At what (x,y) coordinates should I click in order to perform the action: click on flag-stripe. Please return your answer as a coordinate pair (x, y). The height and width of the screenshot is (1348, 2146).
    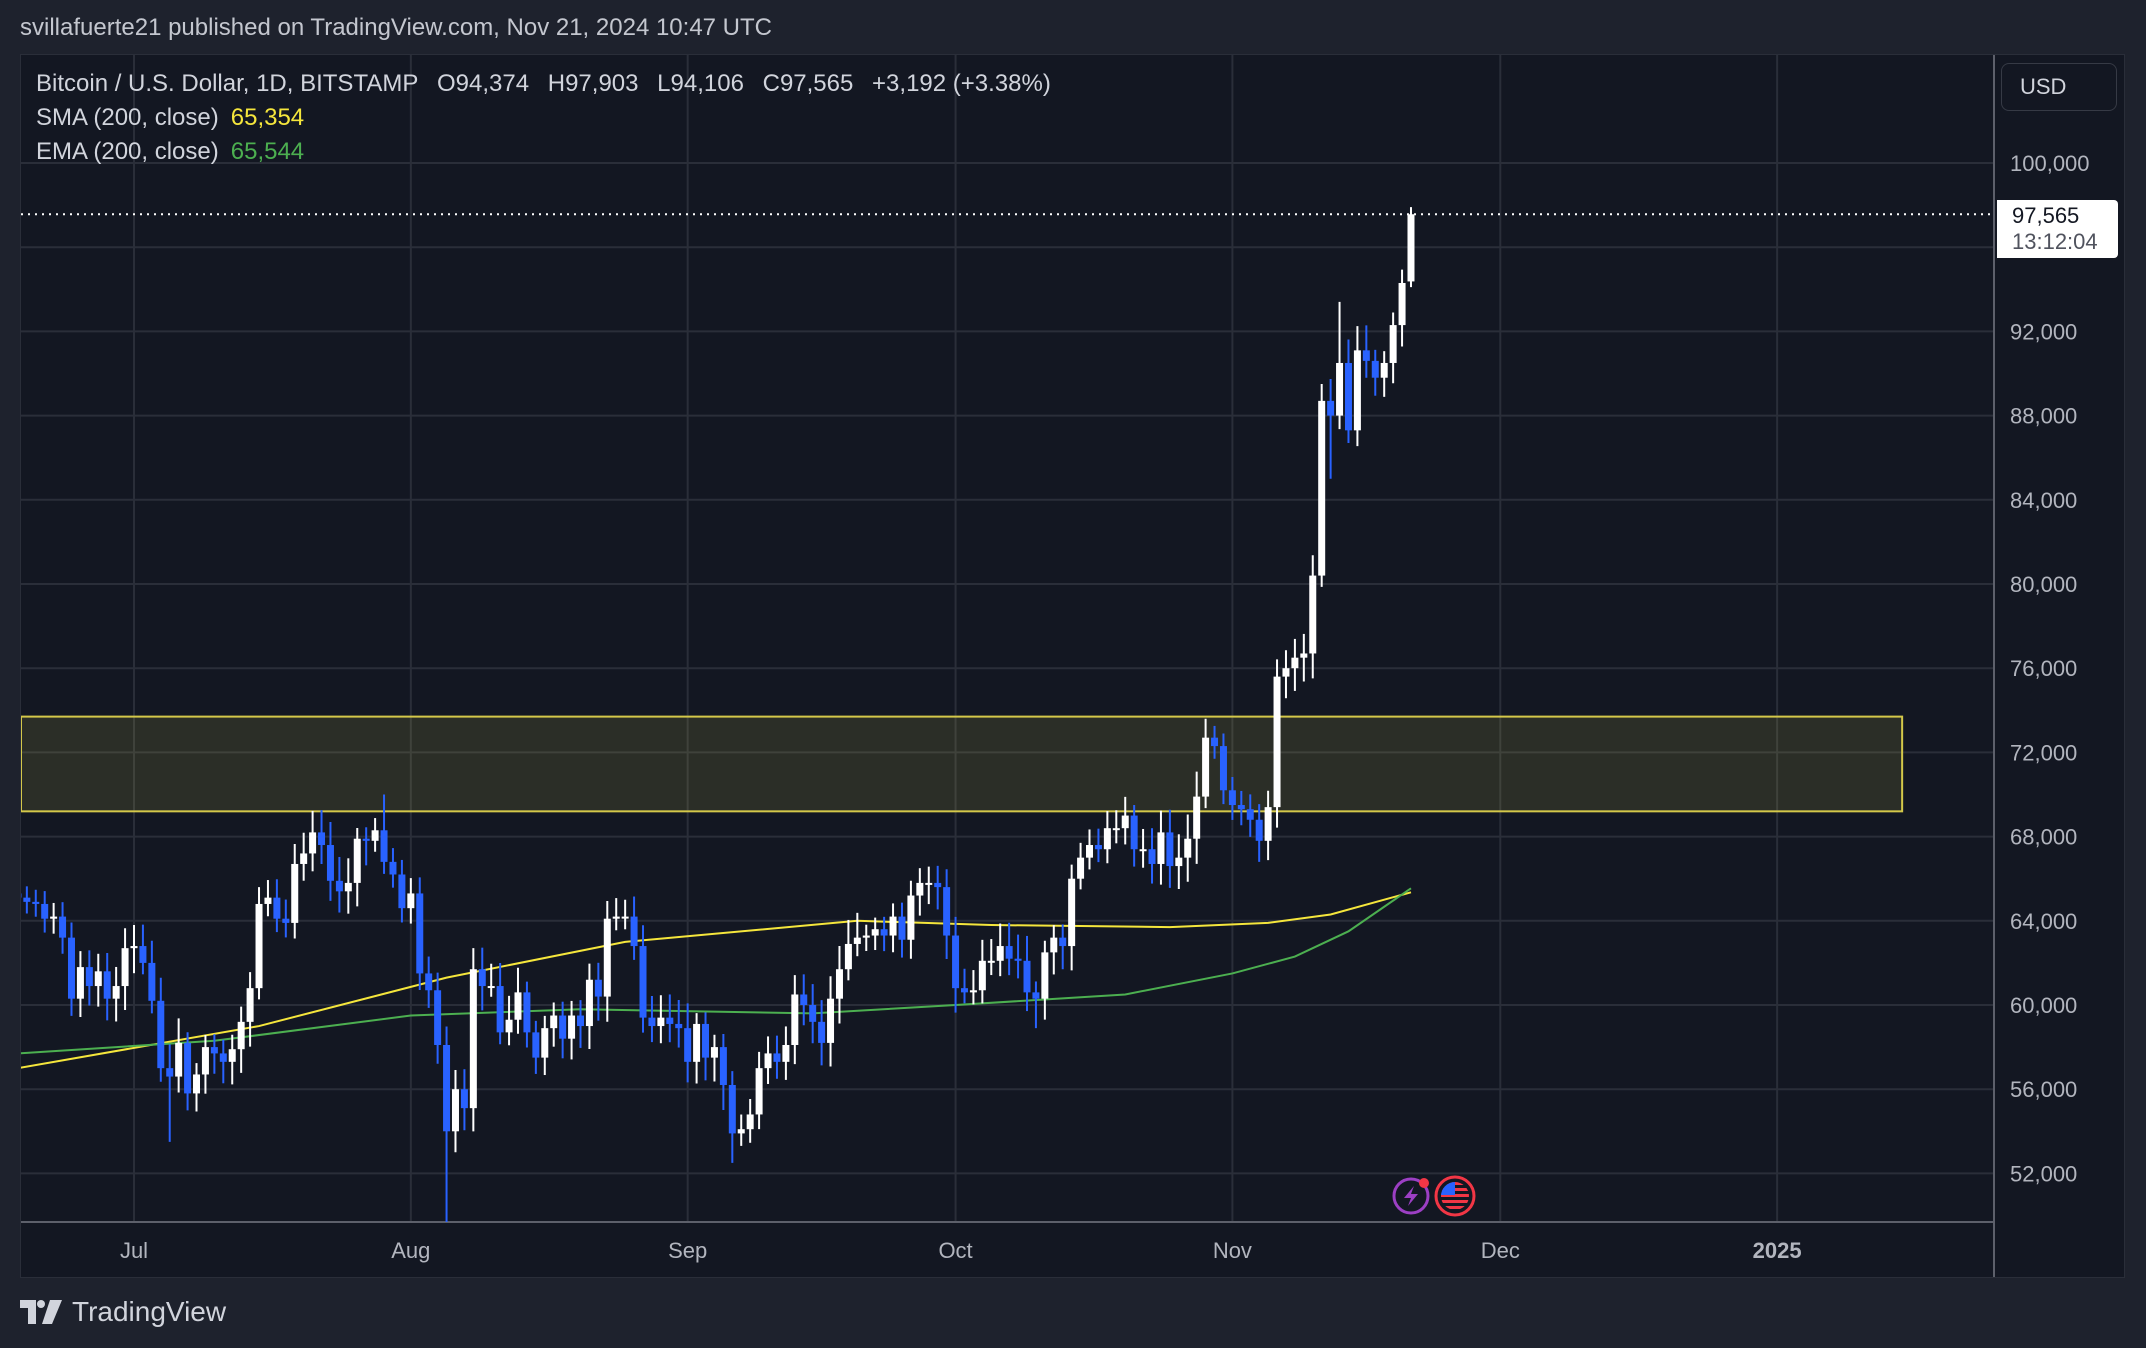
    Looking at the image, I should click on (1454, 1195).